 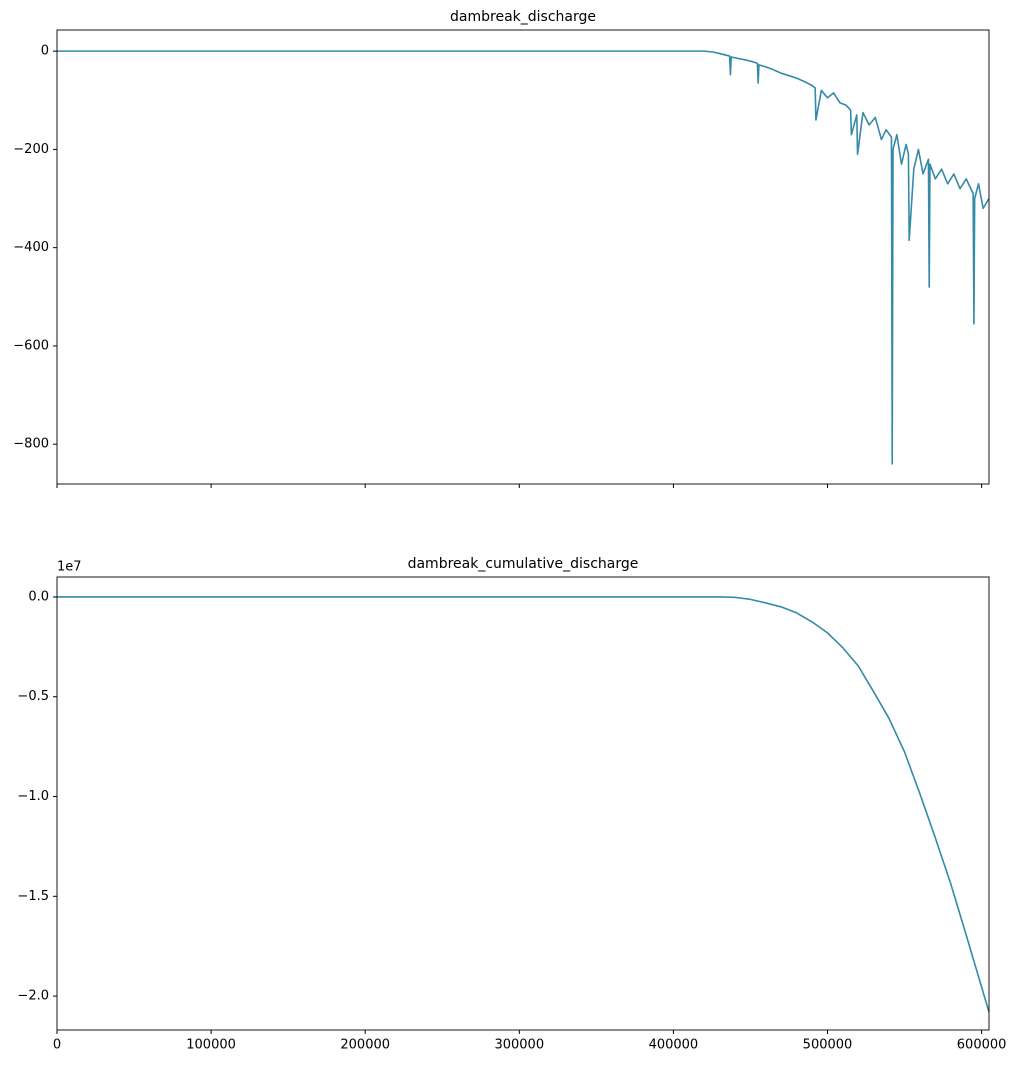 What do you see at coordinates (828, 1045) in the screenshot?
I see `x-tick-label: 500000` at bounding box center [828, 1045].